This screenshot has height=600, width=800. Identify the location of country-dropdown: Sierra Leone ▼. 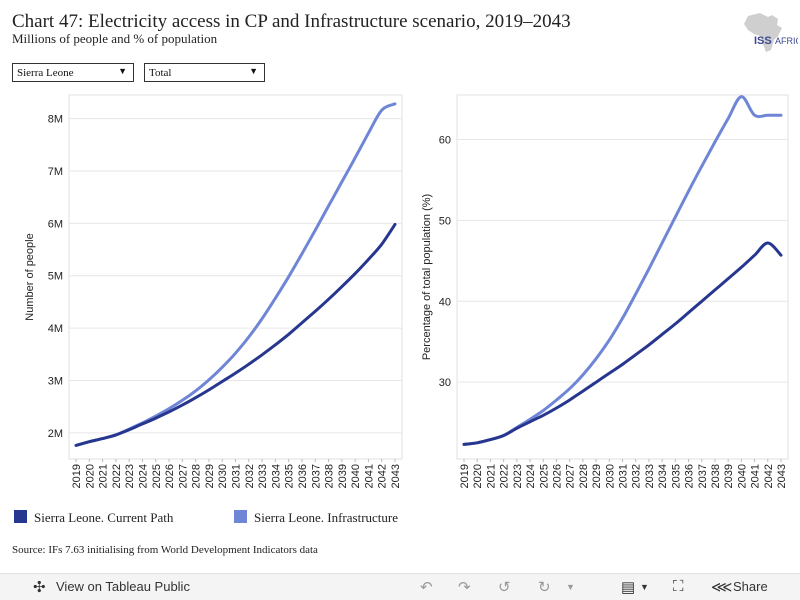
(73, 72).